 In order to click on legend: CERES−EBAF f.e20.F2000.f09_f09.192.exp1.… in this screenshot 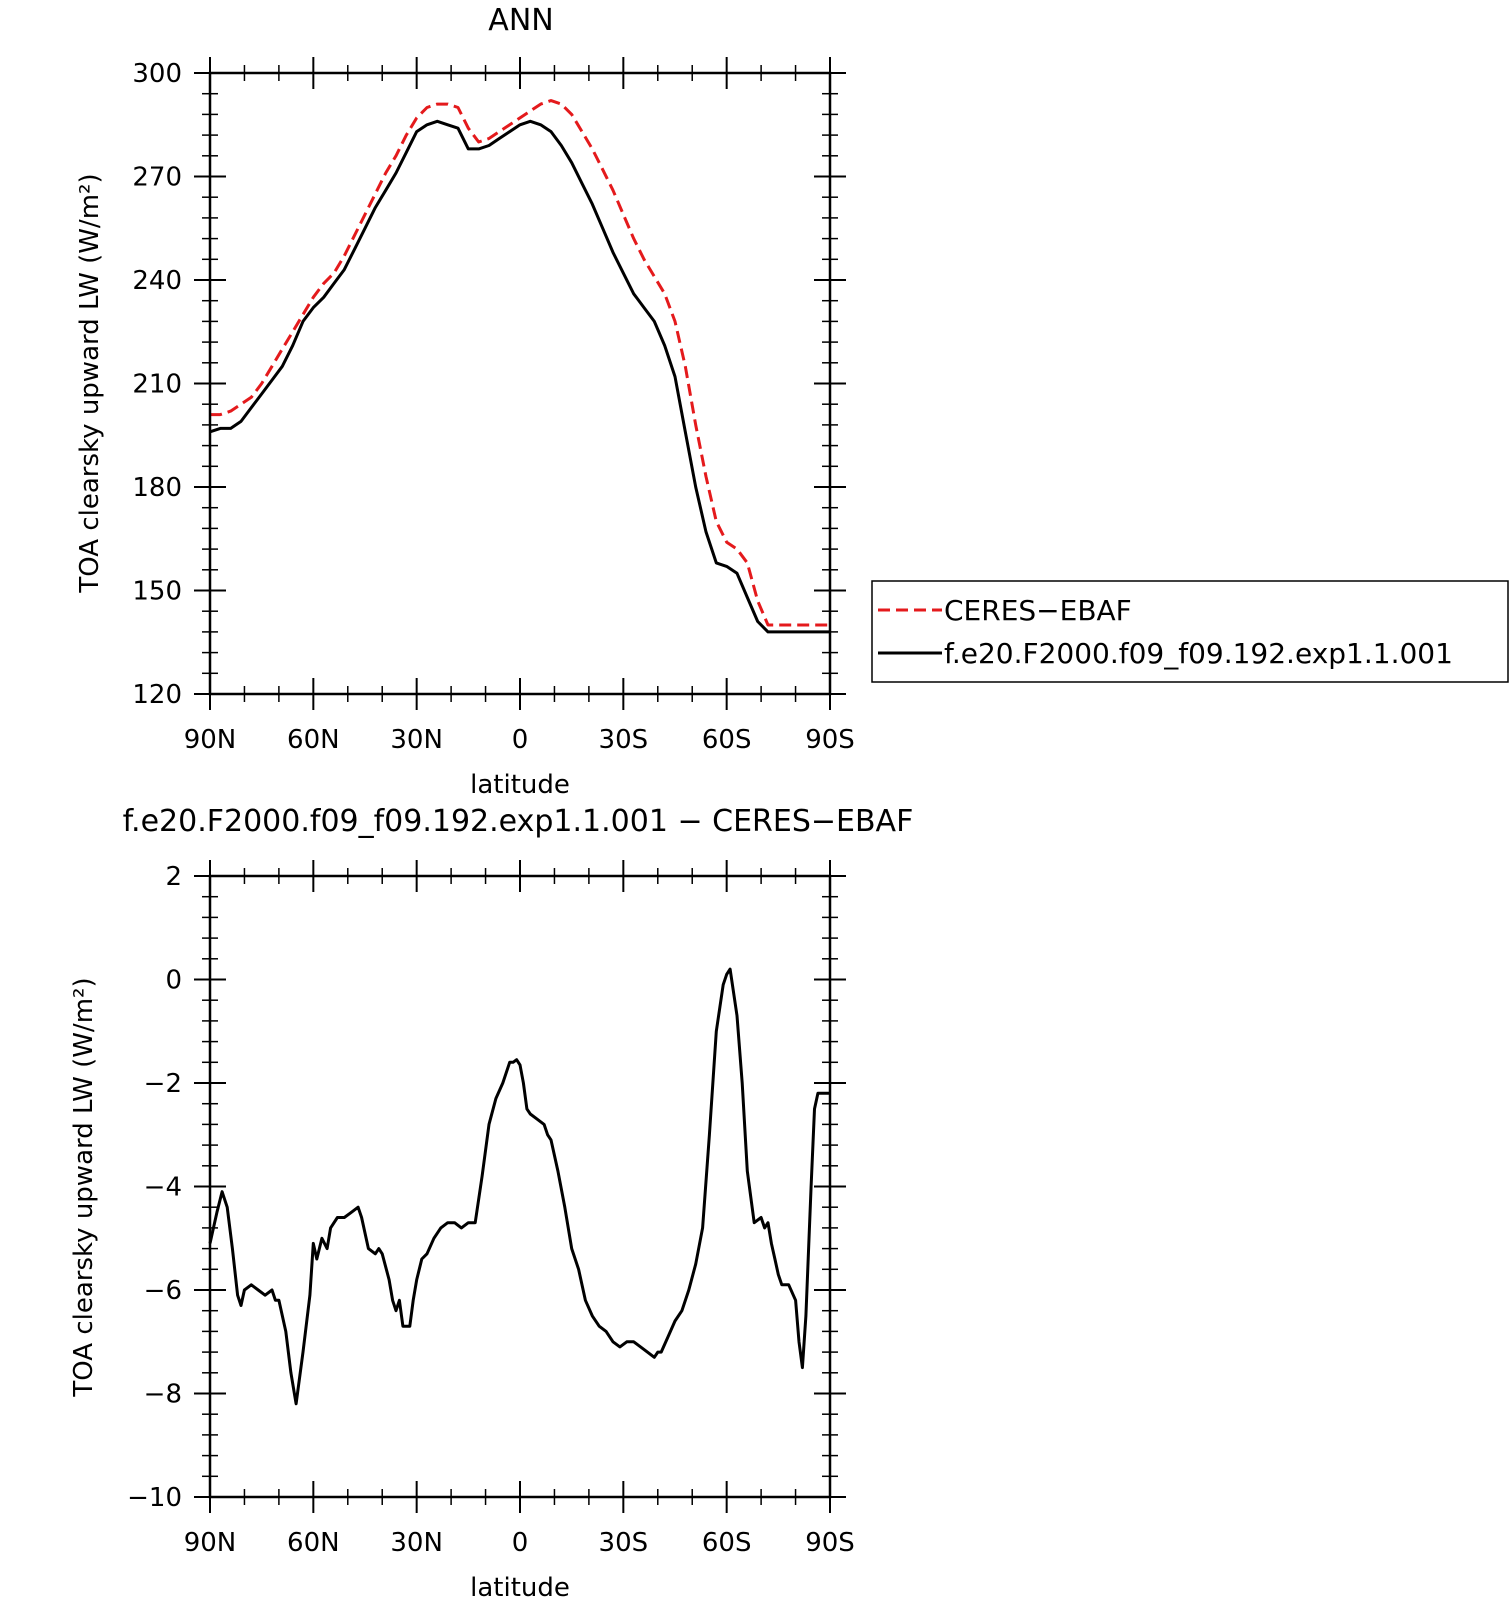, I will do `click(1190, 631)`.